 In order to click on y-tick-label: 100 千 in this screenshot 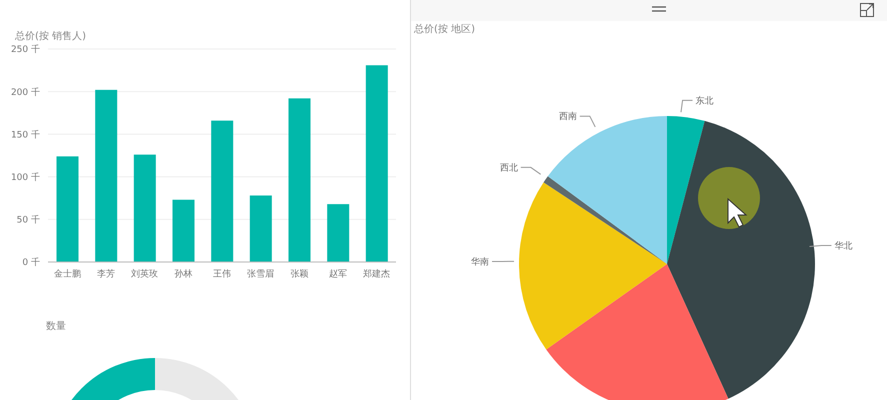, I will do `click(25, 177)`.